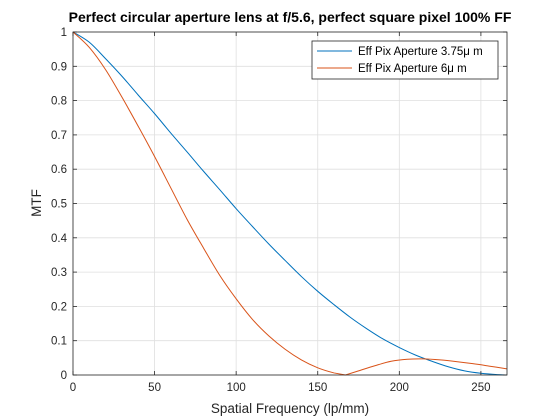 This screenshot has width=560, height=420. I want to click on x-tick-label: 0, so click(73, 388).